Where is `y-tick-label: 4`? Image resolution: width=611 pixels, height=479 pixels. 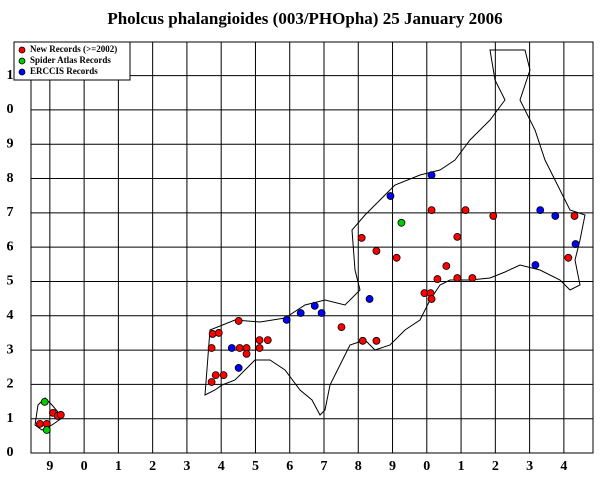
y-tick-label: 4 is located at coordinates (10, 315).